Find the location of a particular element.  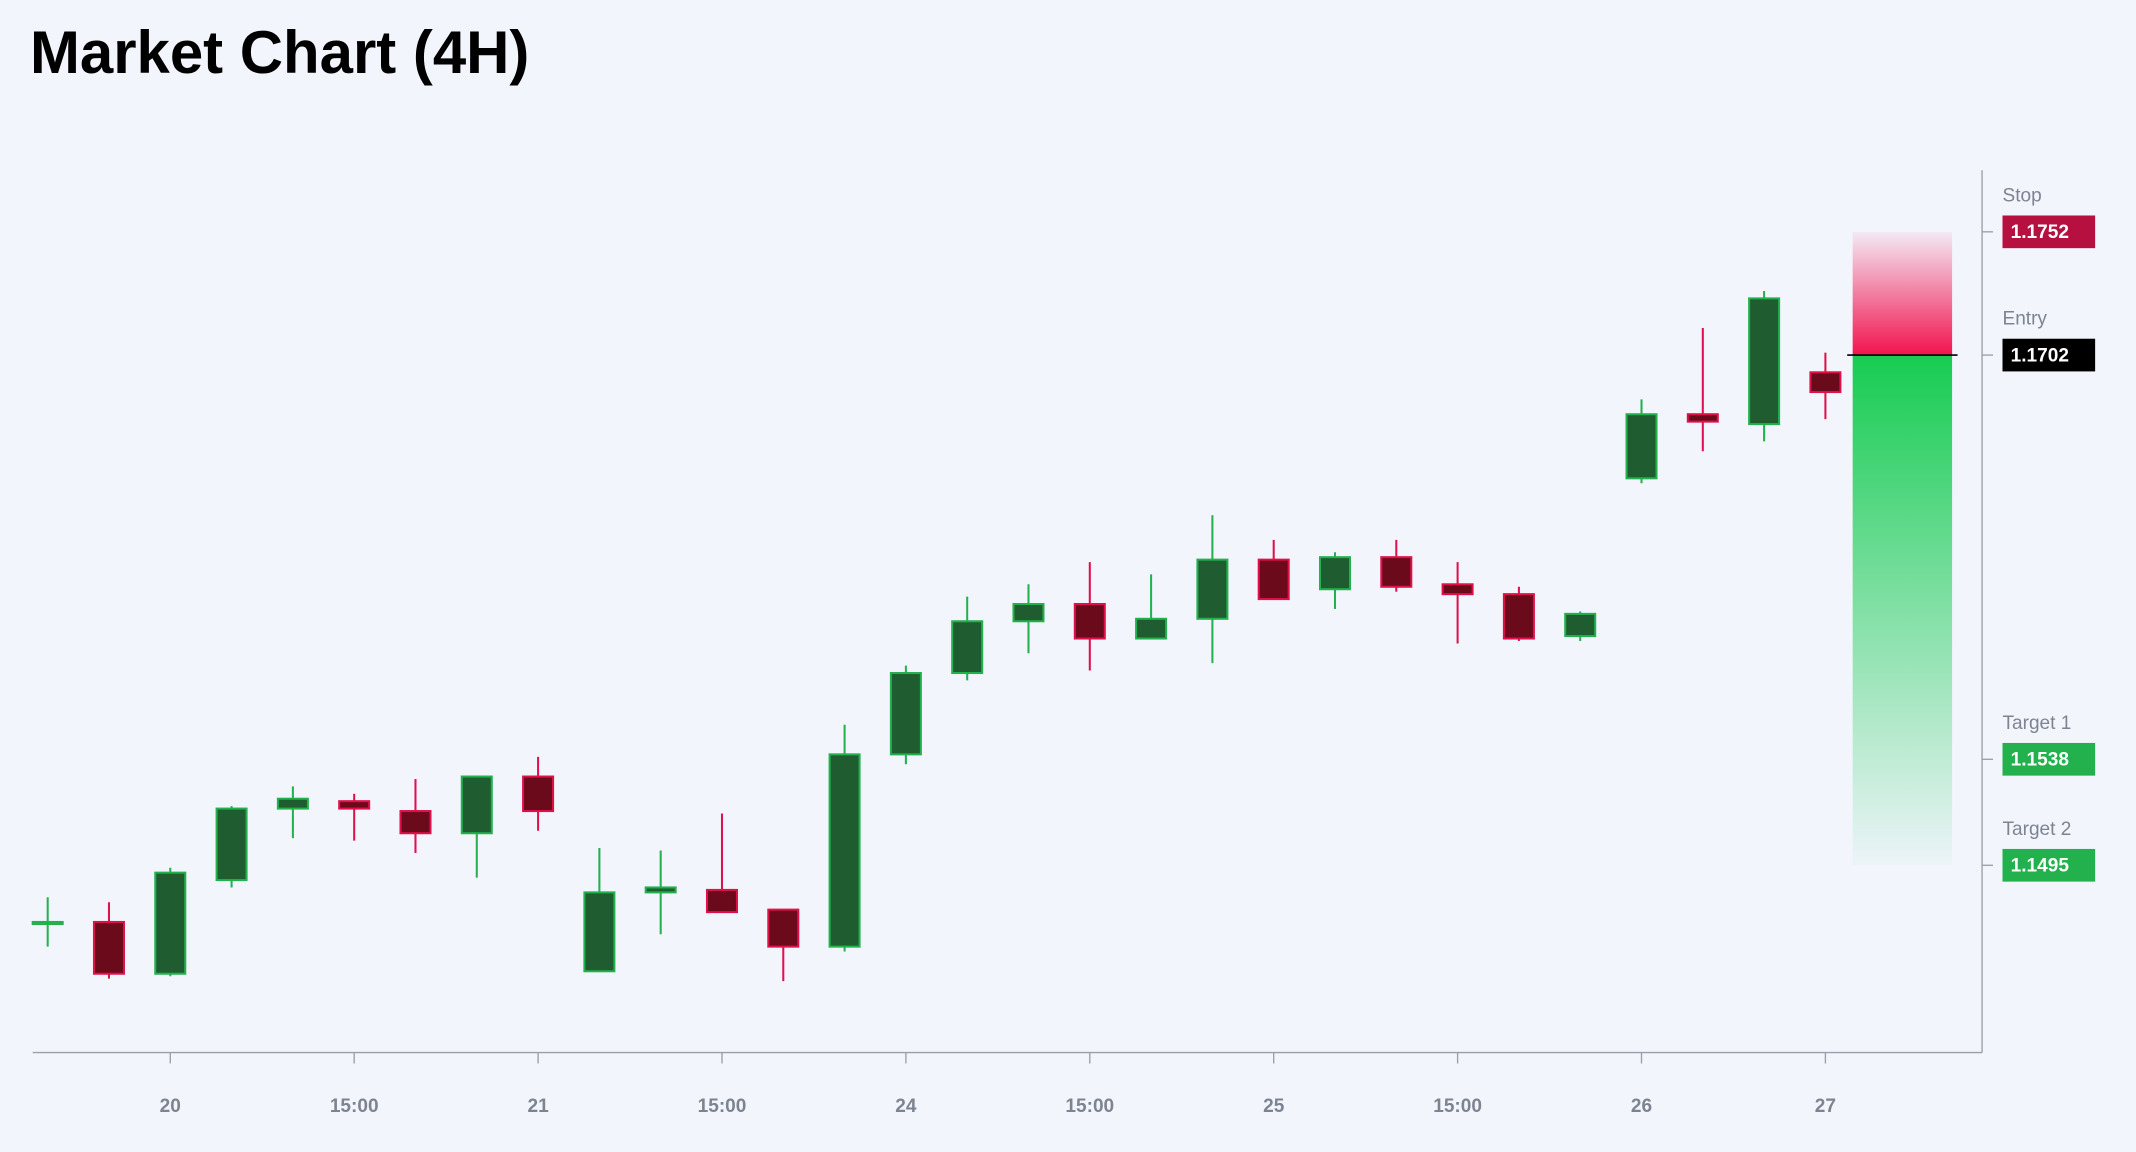

level-value: 1.1495 is located at coordinates (2040, 866).